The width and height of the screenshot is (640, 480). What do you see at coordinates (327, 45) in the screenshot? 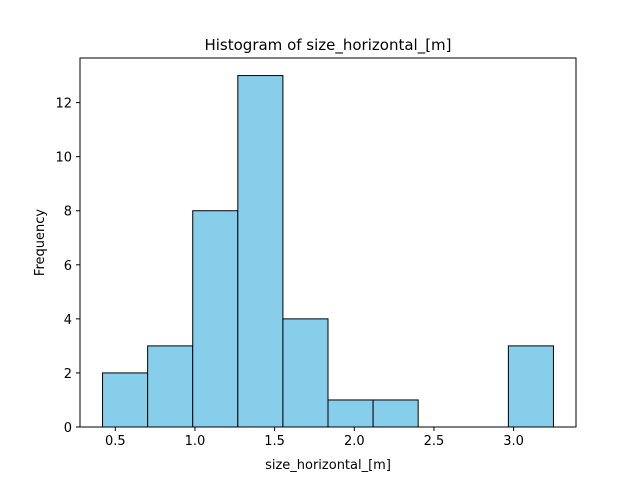
I see `chart-title: Histogram of size_horizontal_[m]` at bounding box center [327, 45].